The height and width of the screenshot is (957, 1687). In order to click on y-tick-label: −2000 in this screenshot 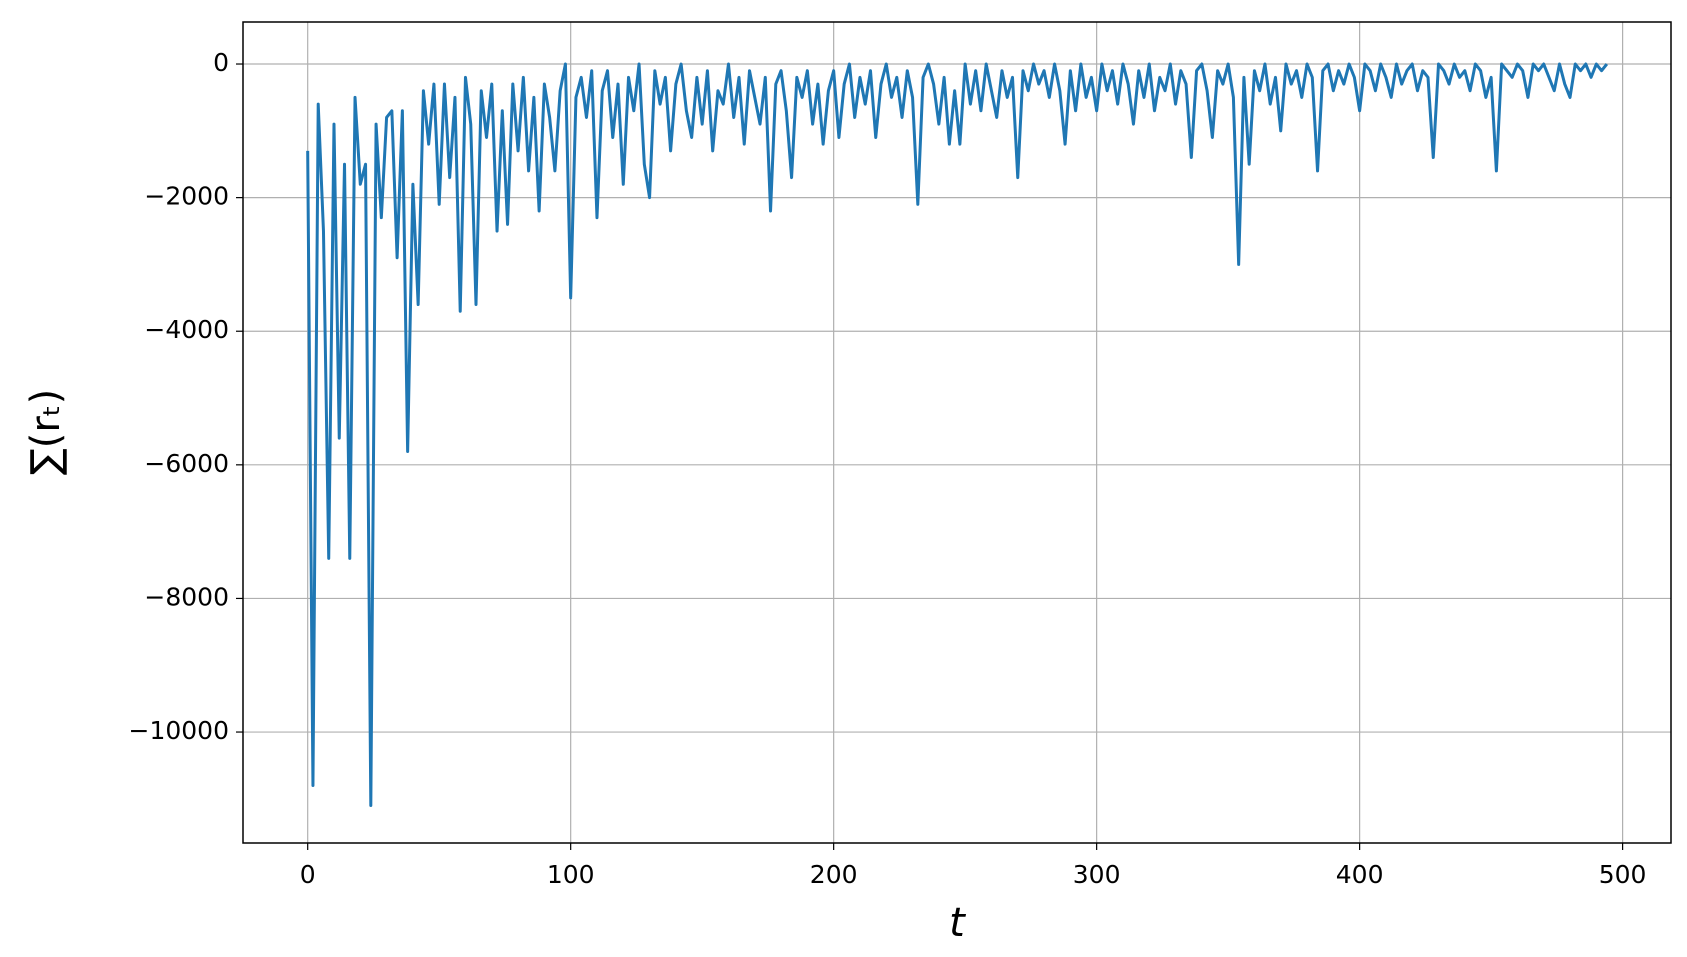, I will do `click(186, 196)`.